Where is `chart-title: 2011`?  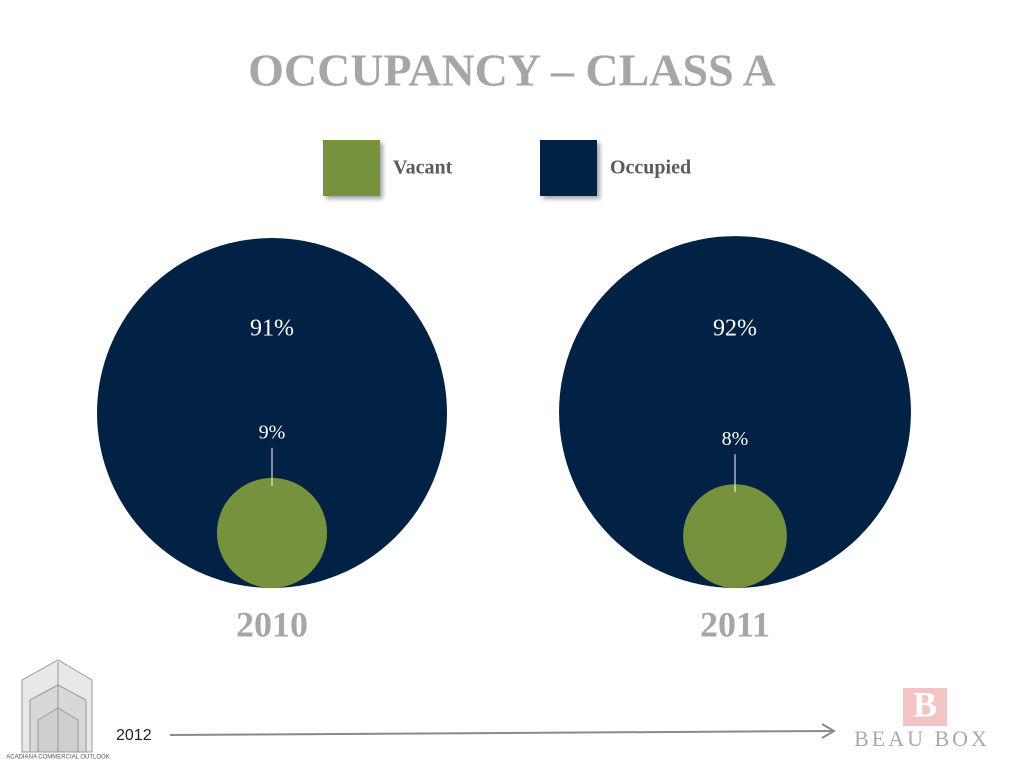
chart-title: 2011 is located at coordinates (735, 624).